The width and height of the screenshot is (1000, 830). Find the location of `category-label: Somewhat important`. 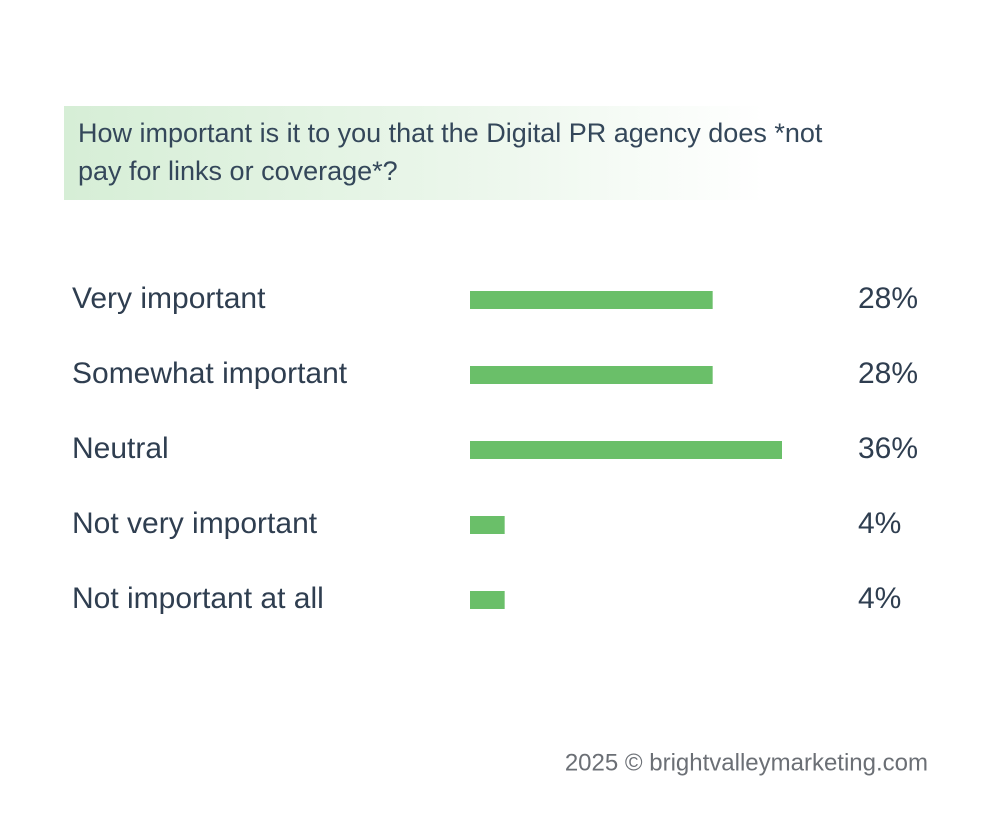

category-label: Somewhat important is located at coordinates (210, 373).